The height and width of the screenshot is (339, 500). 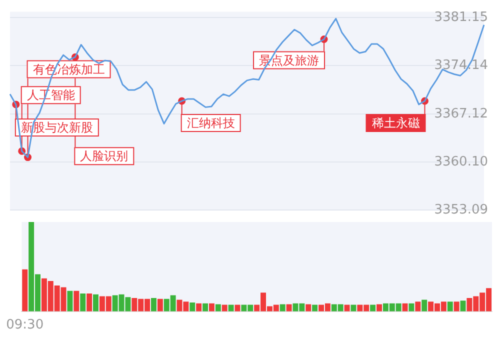 What do you see at coordinates (461, 162) in the screenshot?
I see `y-tick-label: 3360.10` at bounding box center [461, 162].